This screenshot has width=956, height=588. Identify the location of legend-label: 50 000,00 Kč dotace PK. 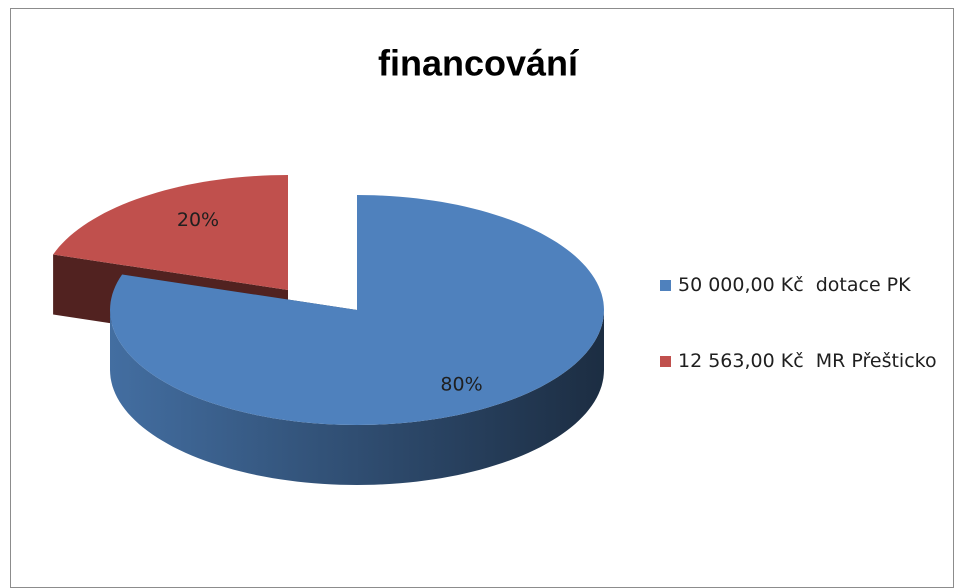
(794, 285).